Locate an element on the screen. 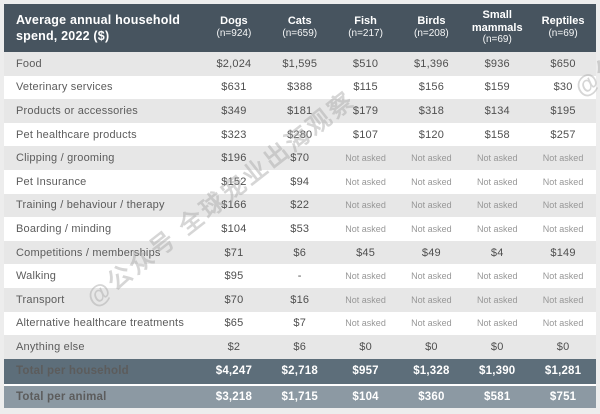 This screenshot has height=414, width=600. cell-value: $7 is located at coordinates (299, 323).